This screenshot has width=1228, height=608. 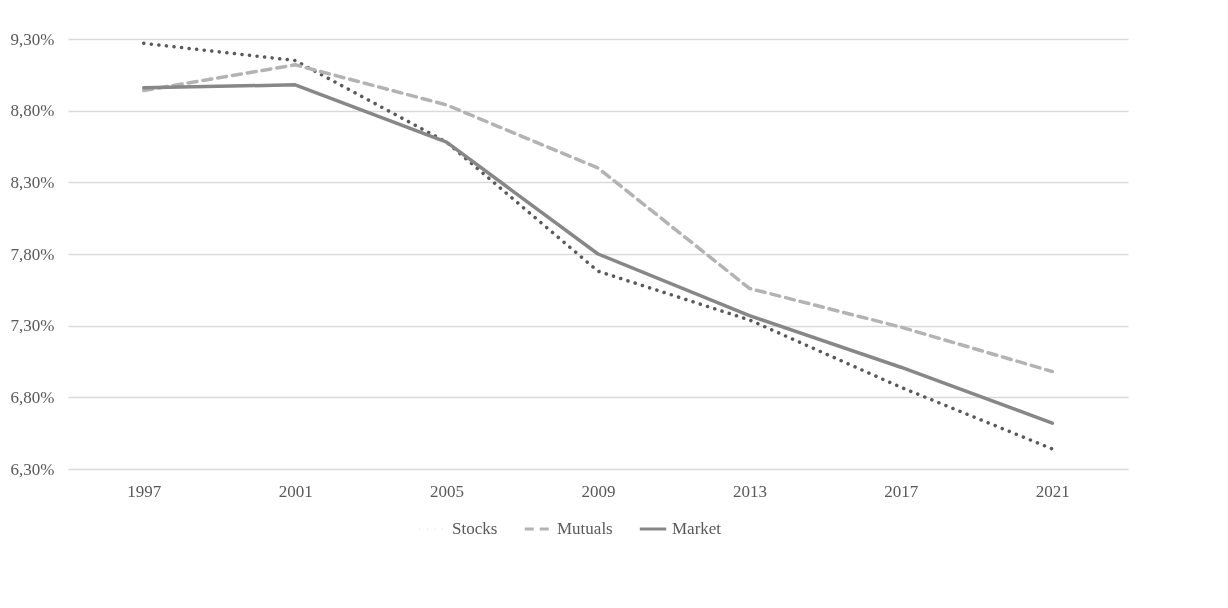 What do you see at coordinates (749, 491) in the screenshot?
I see `x-tick-label: 2013` at bounding box center [749, 491].